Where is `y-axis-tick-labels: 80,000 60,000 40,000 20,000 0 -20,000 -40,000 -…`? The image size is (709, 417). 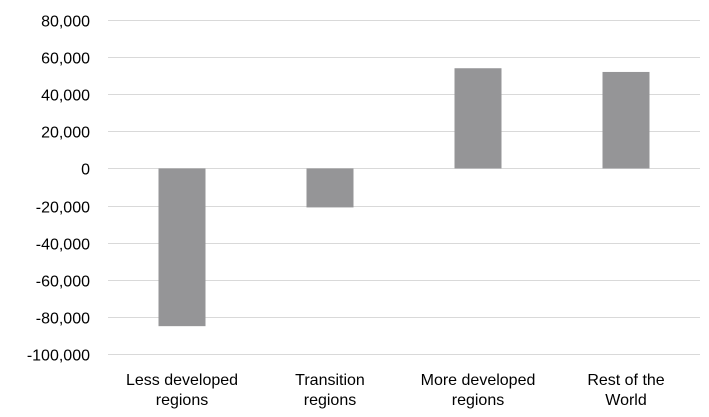 y-axis-tick-labels: 80,000 60,000 40,000 20,000 0 -20,000 -40,000 -… is located at coordinates (58, 189).